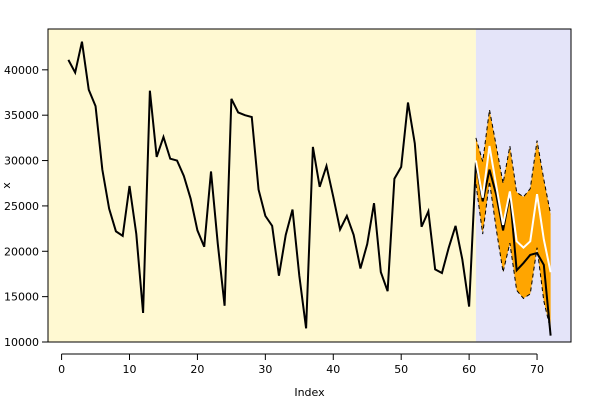 The height and width of the screenshot is (400, 599). What do you see at coordinates (21, 70) in the screenshot?
I see `y-tick-label: 40000` at bounding box center [21, 70].